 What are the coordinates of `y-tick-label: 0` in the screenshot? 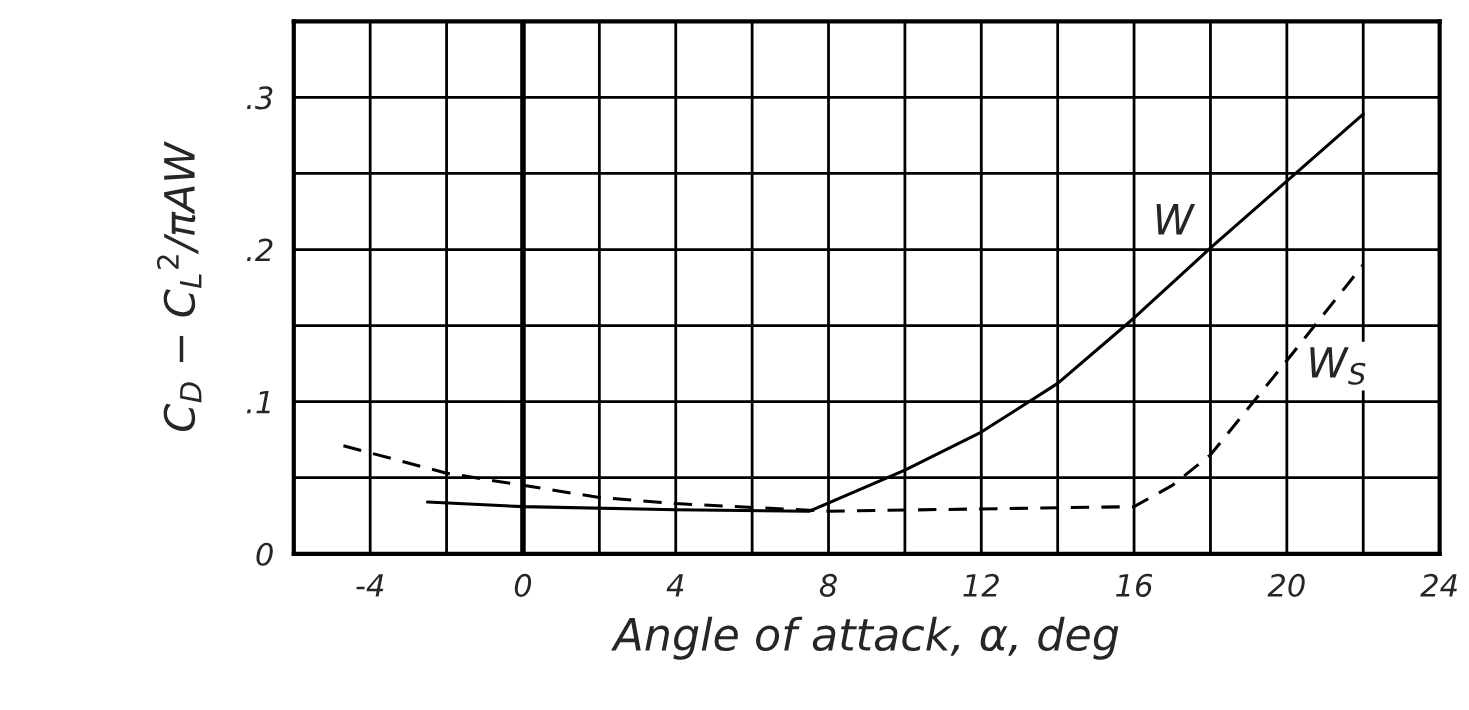 It's located at (264, 554).